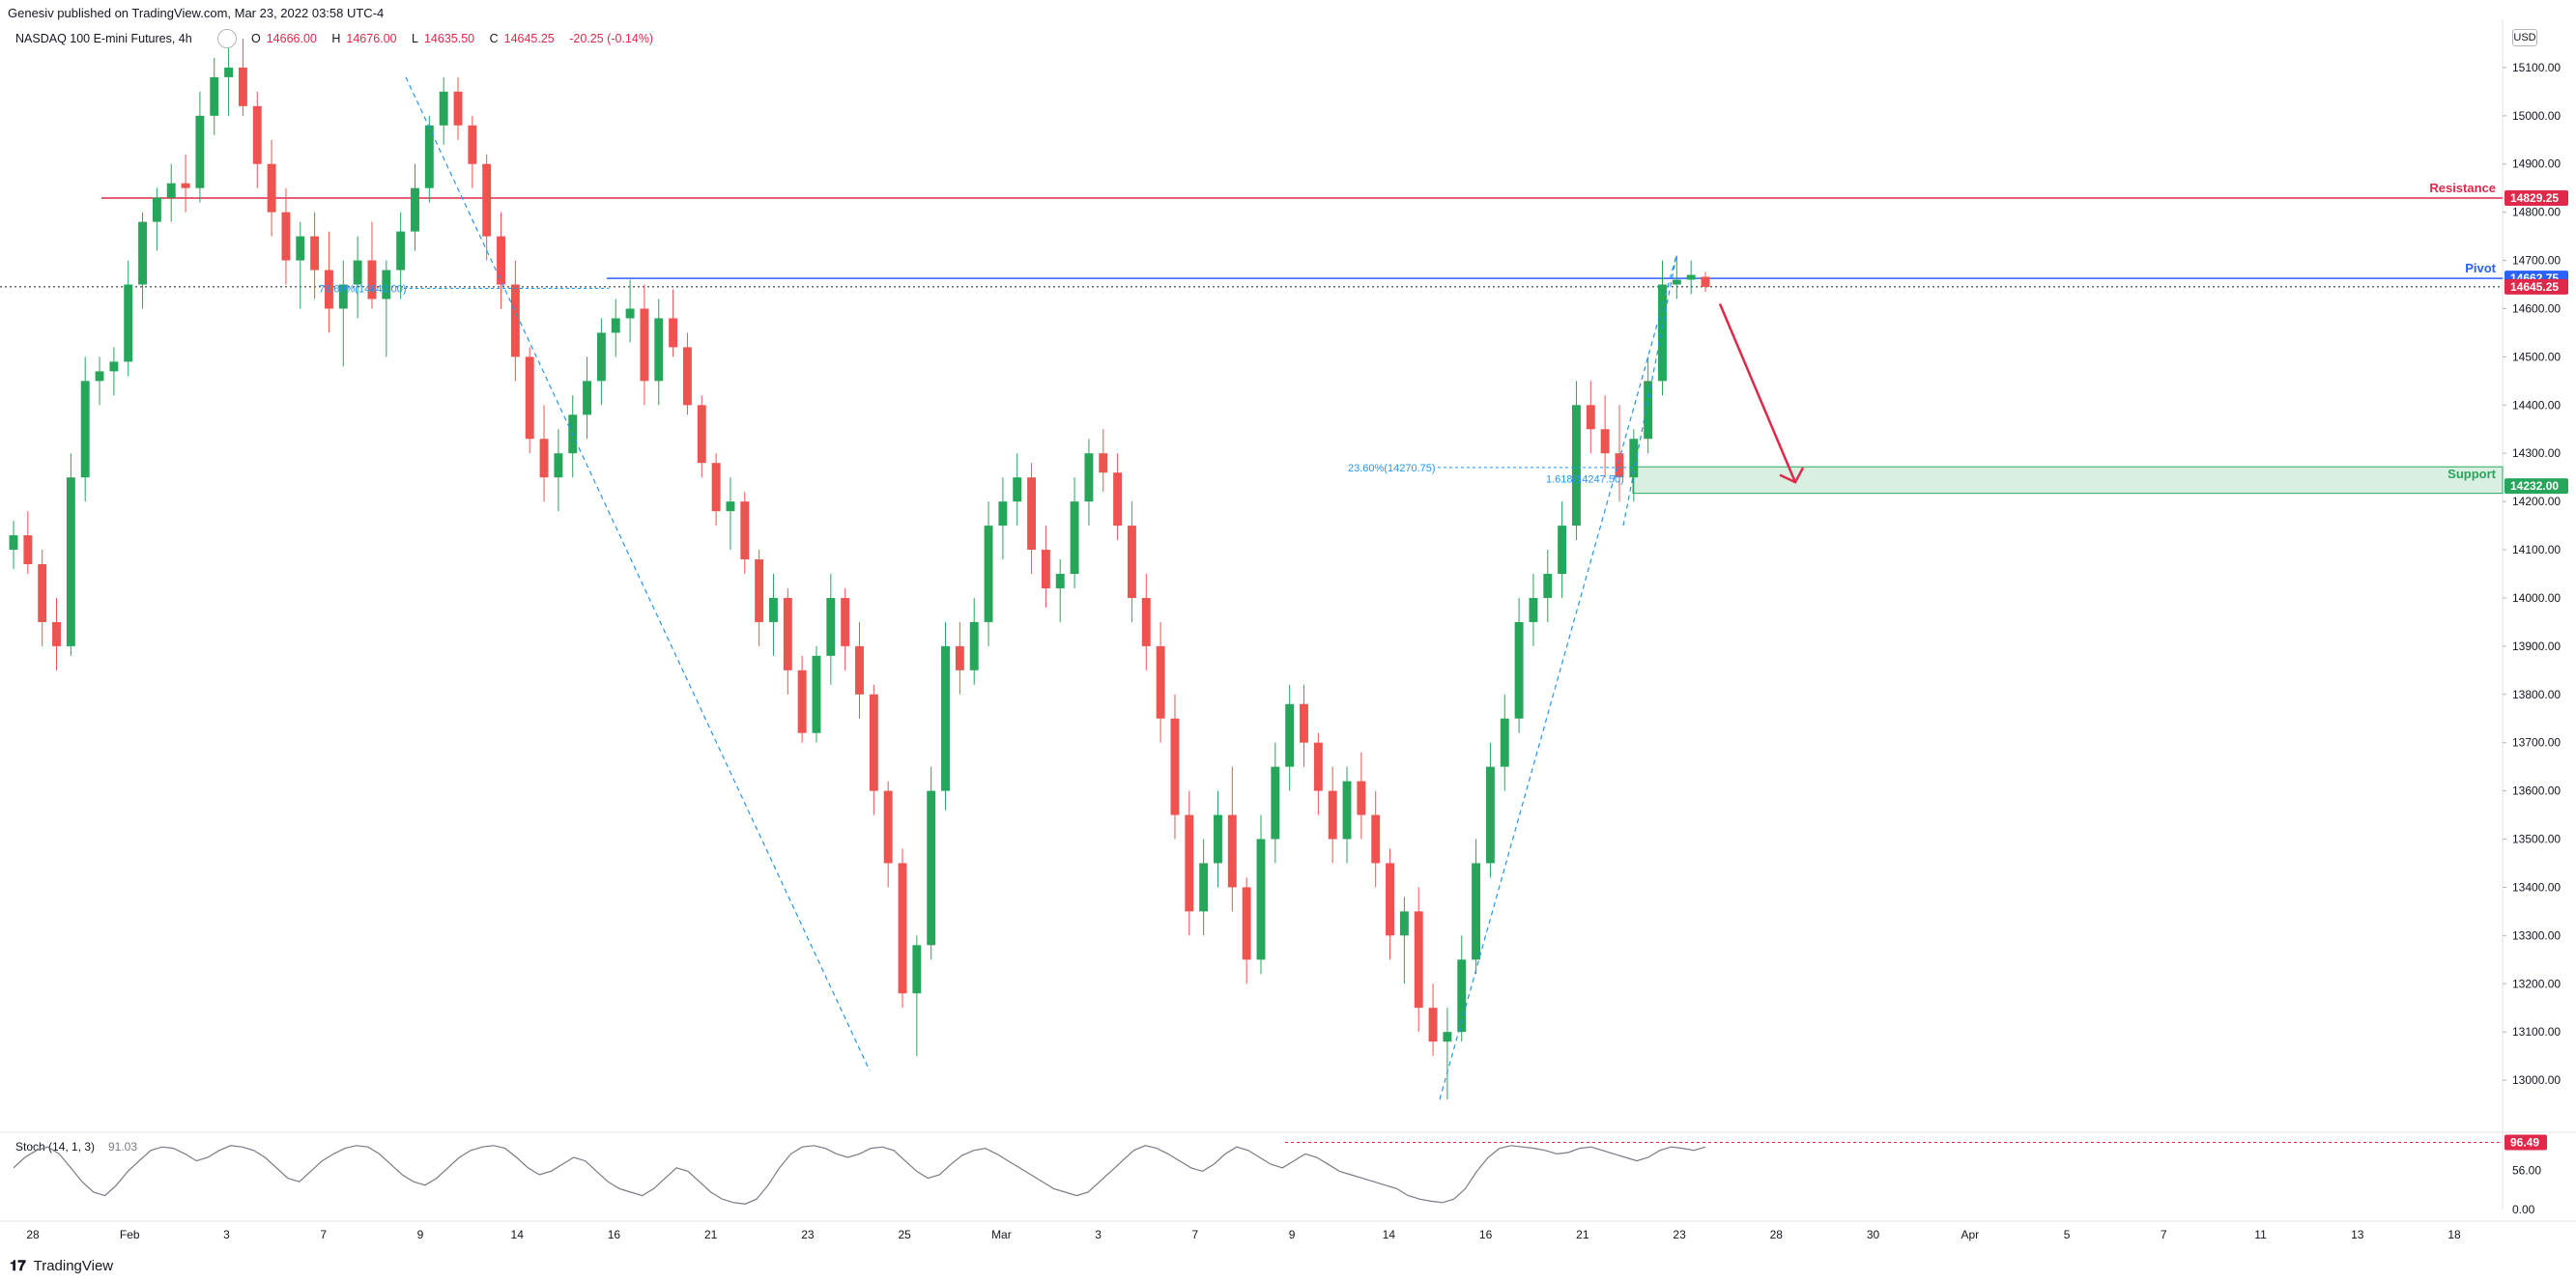 The width and height of the screenshot is (2576, 1282). What do you see at coordinates (860, 1175) in the screenshot?
I see `stoch-line` at bounding box center [860, 1175].